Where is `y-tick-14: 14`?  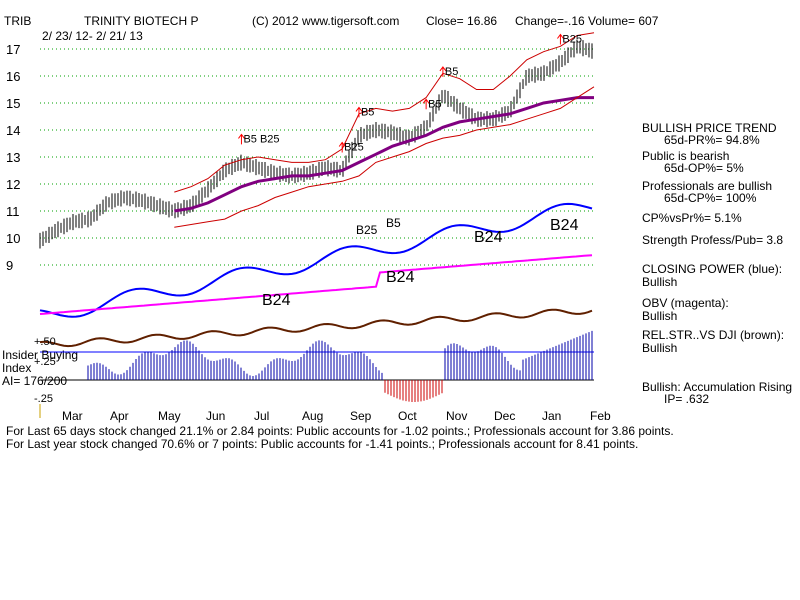 y-tick-14: 14 is located at coordinates (13, 130).